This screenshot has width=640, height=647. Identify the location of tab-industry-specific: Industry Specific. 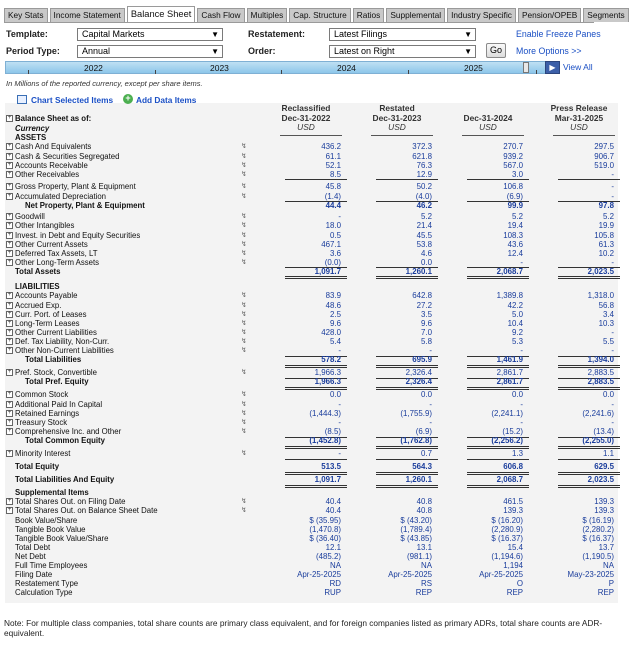
(481, 15).